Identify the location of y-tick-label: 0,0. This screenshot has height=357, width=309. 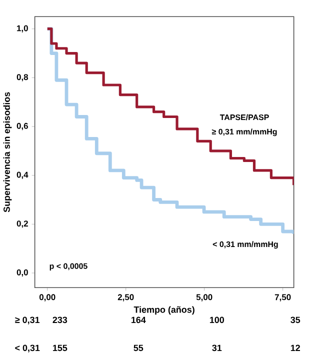
(22, 273).